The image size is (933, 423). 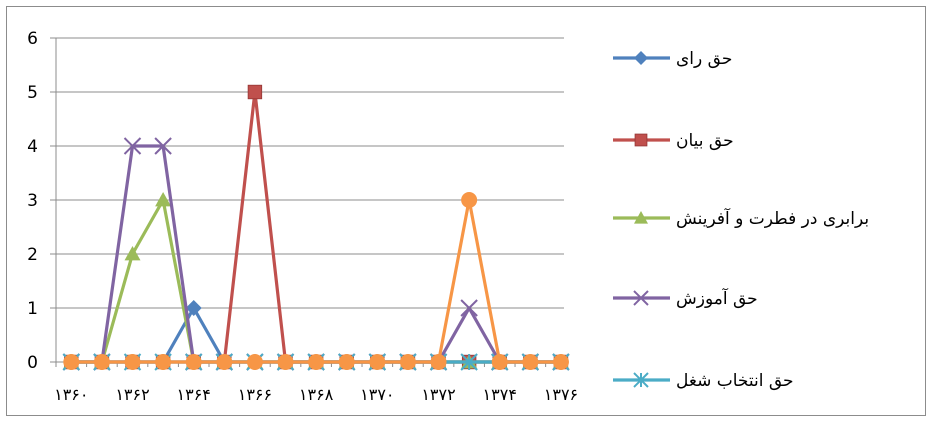 What do you see at coordinates (438, 394) in the screenshot?
I see `x-tick-label: ۱۳۷۲` at bounding box center [438, 394].